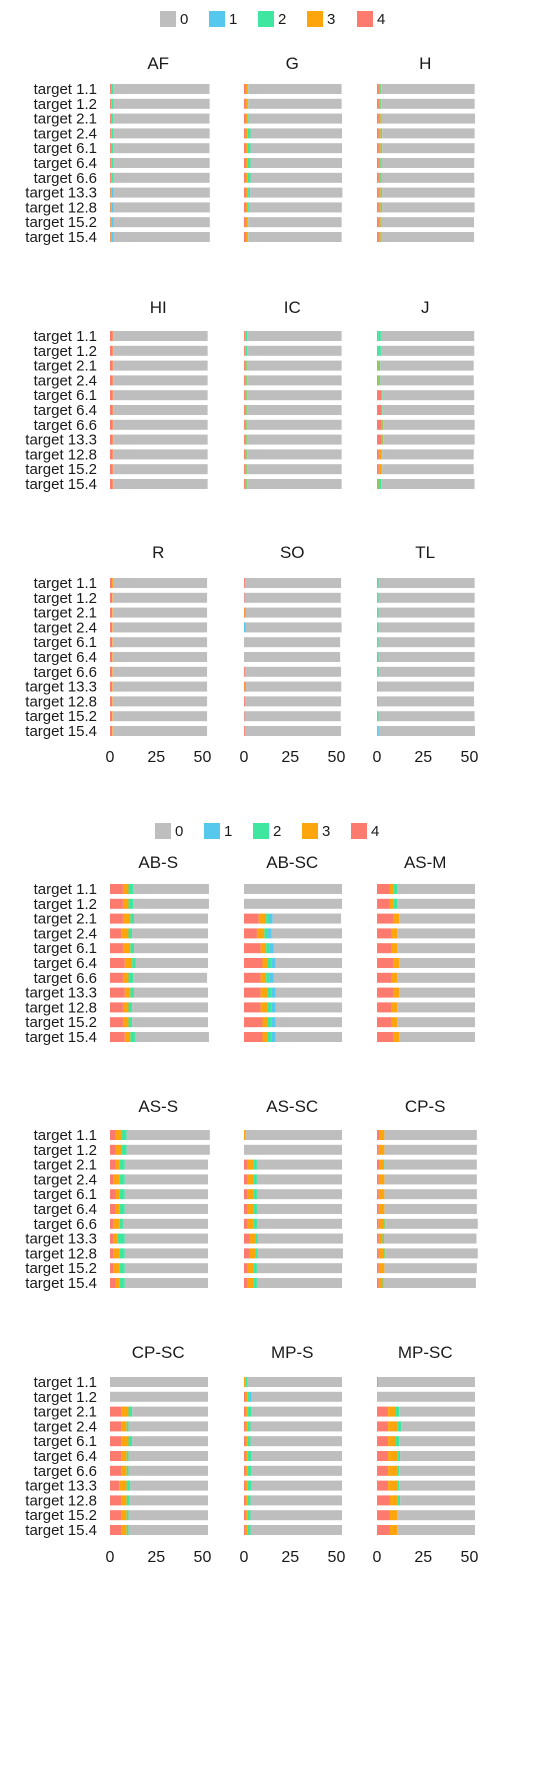 The image size is (550, 1766). Describe the element at coordinates (158, 552) in the screenshot. I see `panel-title-R: R` at that location.